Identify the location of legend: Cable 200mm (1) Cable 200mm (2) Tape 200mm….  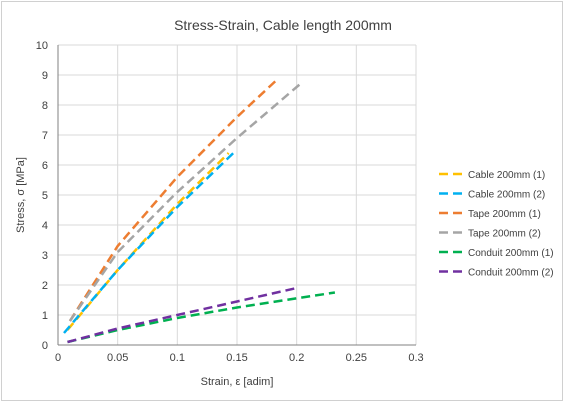
(496, 224).